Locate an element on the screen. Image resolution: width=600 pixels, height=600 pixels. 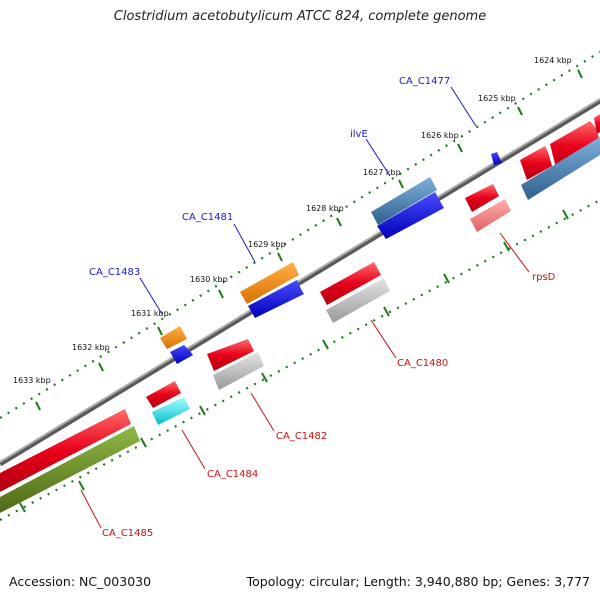
kbp-label: 1631 kbp is located at coordinates (150, 313).